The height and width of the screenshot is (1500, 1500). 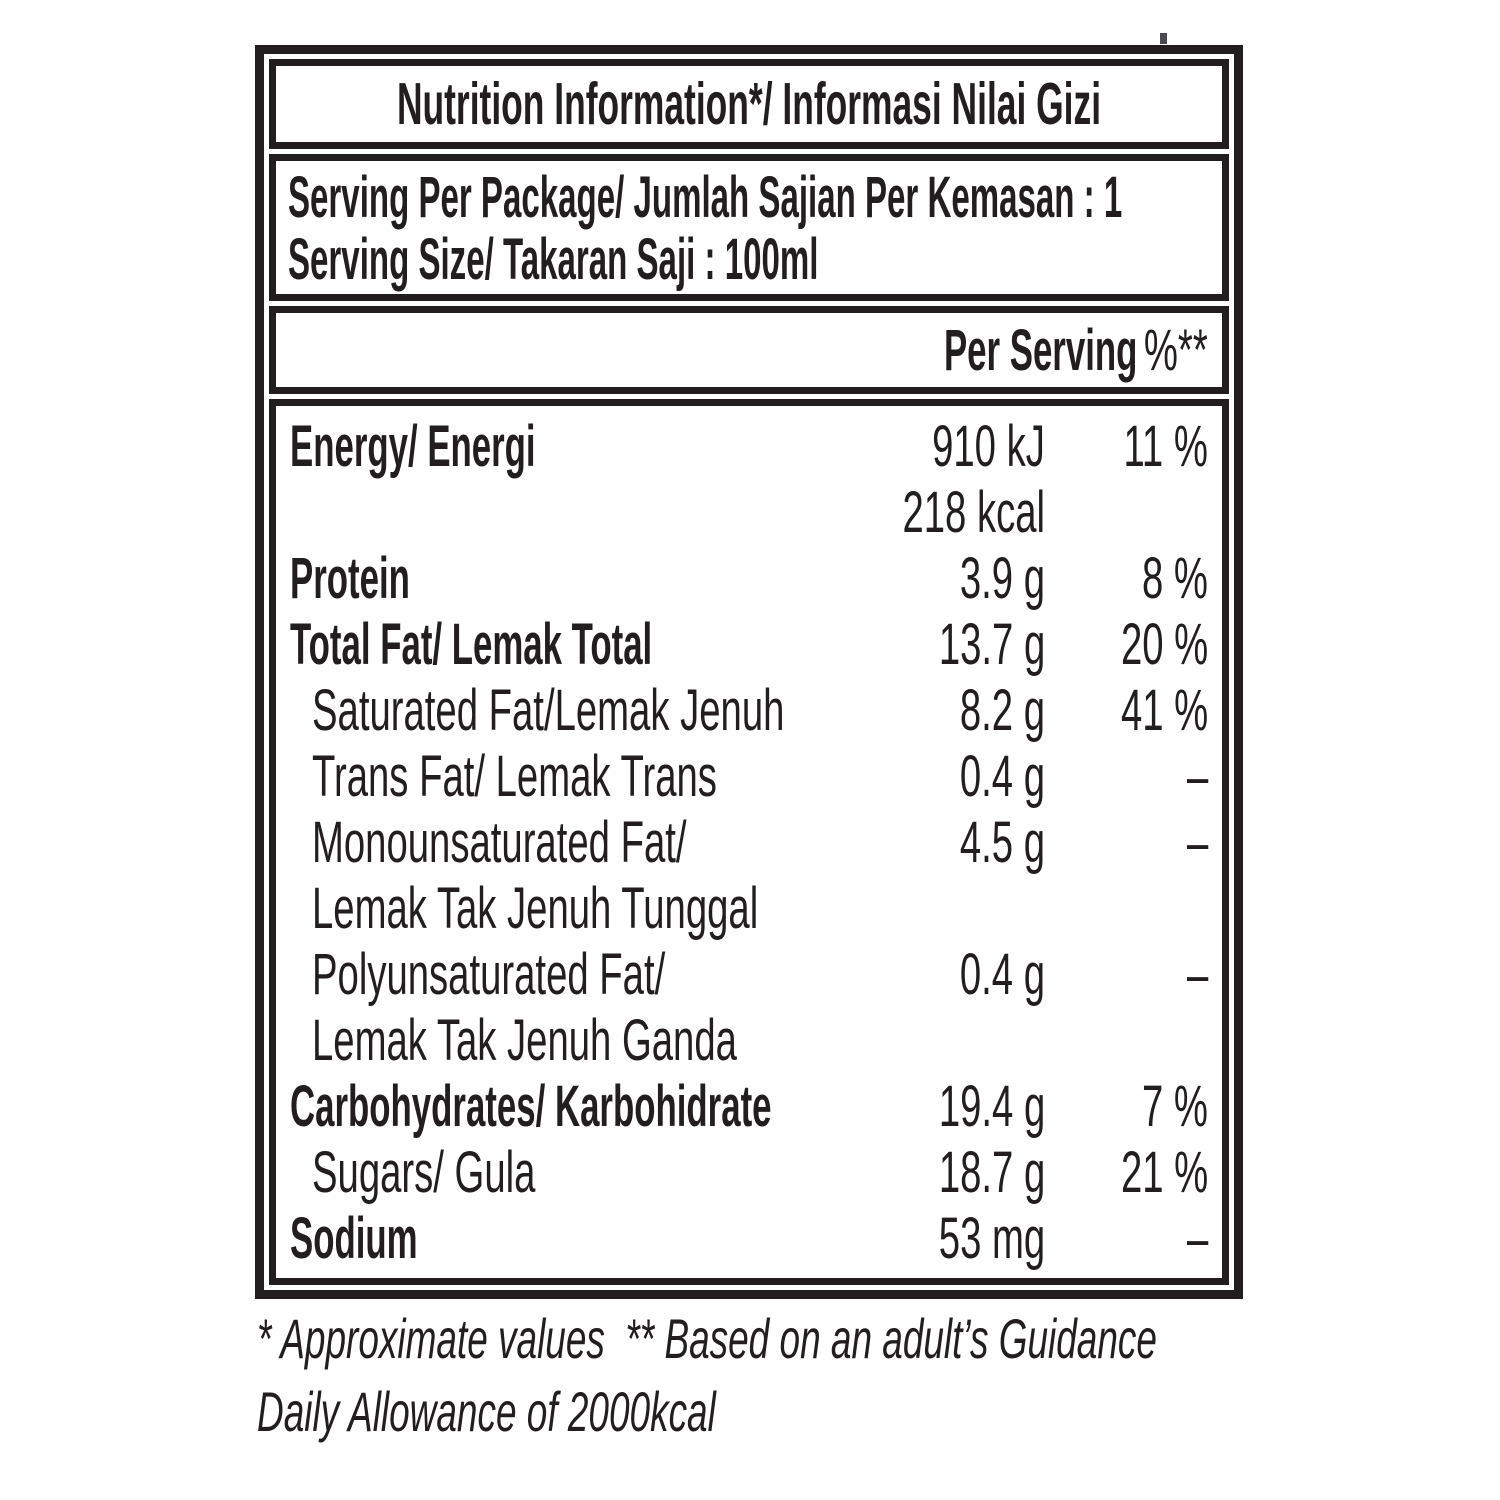 I want to click on nutrient-percent: 11 %, so click(x=1165, y=446).